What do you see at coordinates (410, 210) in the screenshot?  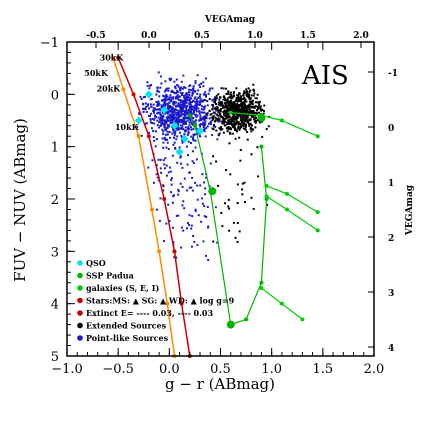 I see `right-axis-title: VEGAmag` at bounding box center [410, 210].